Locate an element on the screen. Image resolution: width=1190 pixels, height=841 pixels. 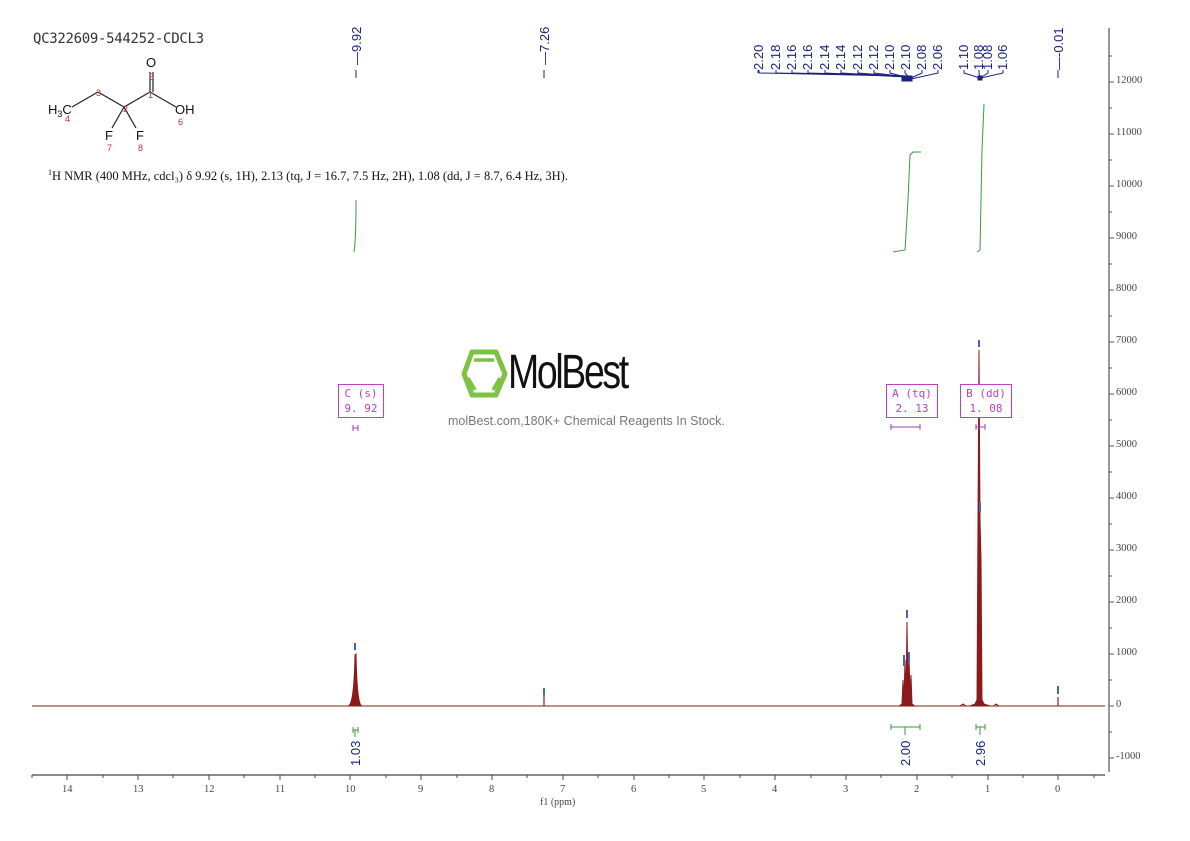
x-tick: 11 is located at coordinates (280, 789).